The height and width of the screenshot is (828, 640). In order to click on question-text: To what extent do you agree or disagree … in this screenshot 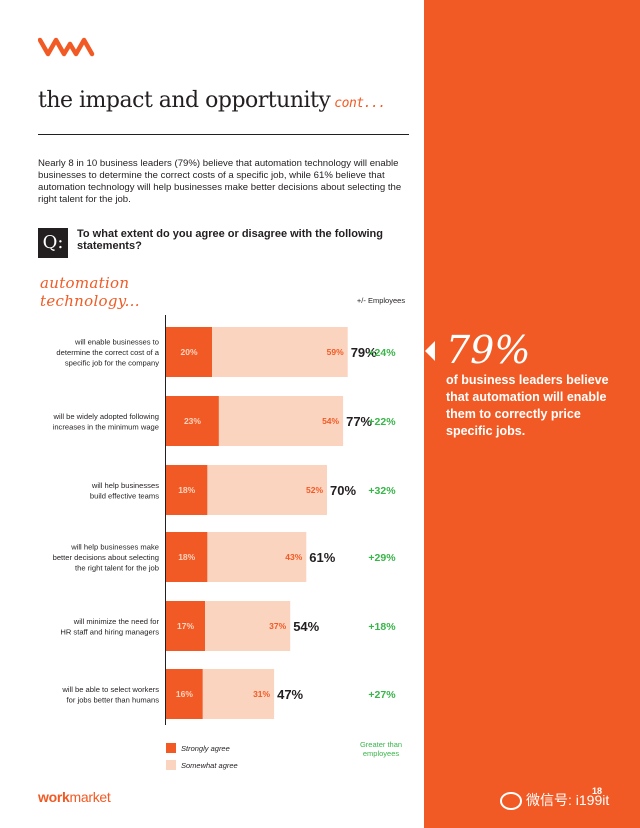, I will do `click(230, 240)`.